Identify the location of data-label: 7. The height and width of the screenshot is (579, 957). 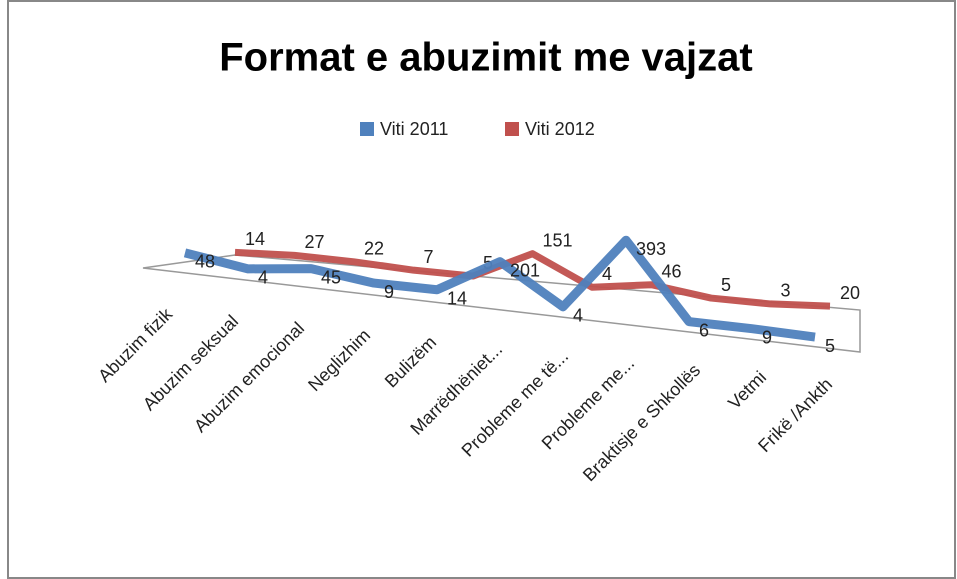
(429, 257).